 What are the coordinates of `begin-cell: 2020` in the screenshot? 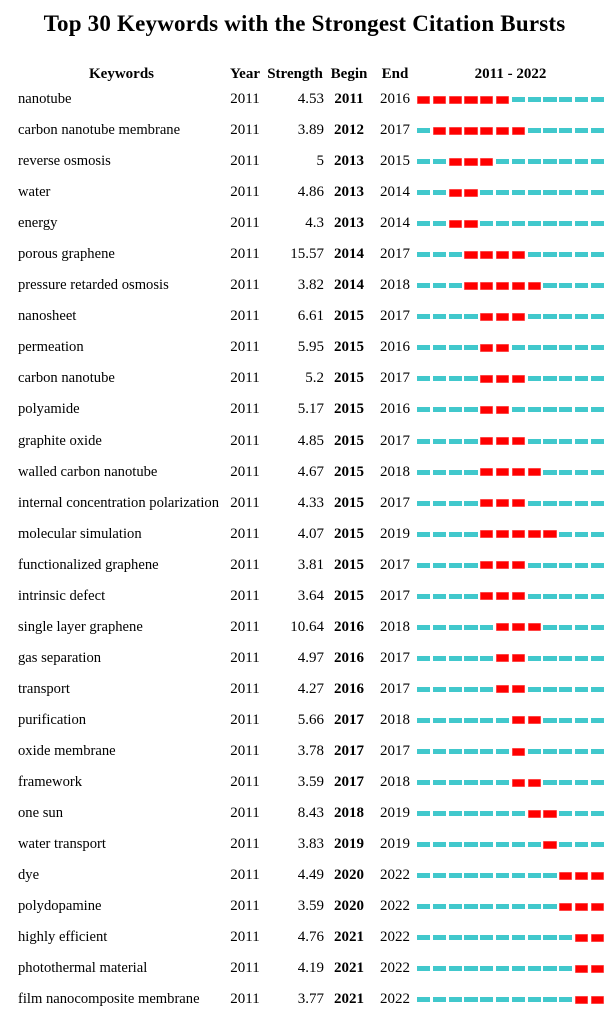 It's located at (349, 906).